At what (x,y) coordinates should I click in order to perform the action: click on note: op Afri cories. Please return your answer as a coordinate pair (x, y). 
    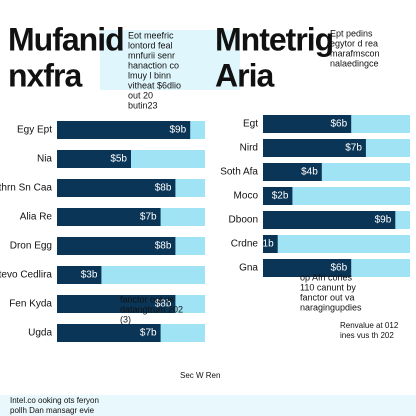
    Looking at the image, I should click on (326, 277).